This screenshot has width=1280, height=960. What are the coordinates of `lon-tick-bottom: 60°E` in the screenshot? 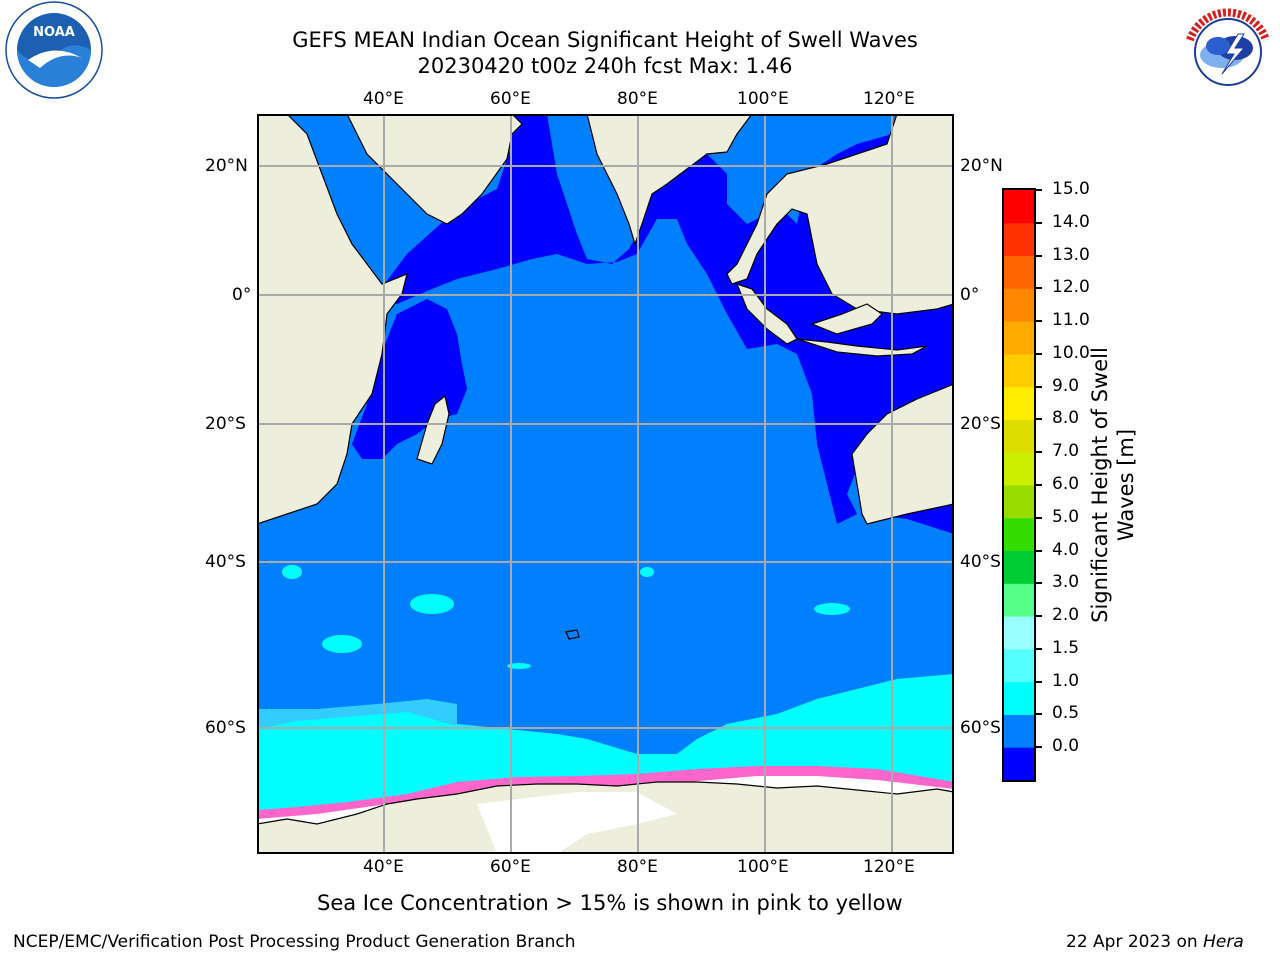 It's located at (510, 867).